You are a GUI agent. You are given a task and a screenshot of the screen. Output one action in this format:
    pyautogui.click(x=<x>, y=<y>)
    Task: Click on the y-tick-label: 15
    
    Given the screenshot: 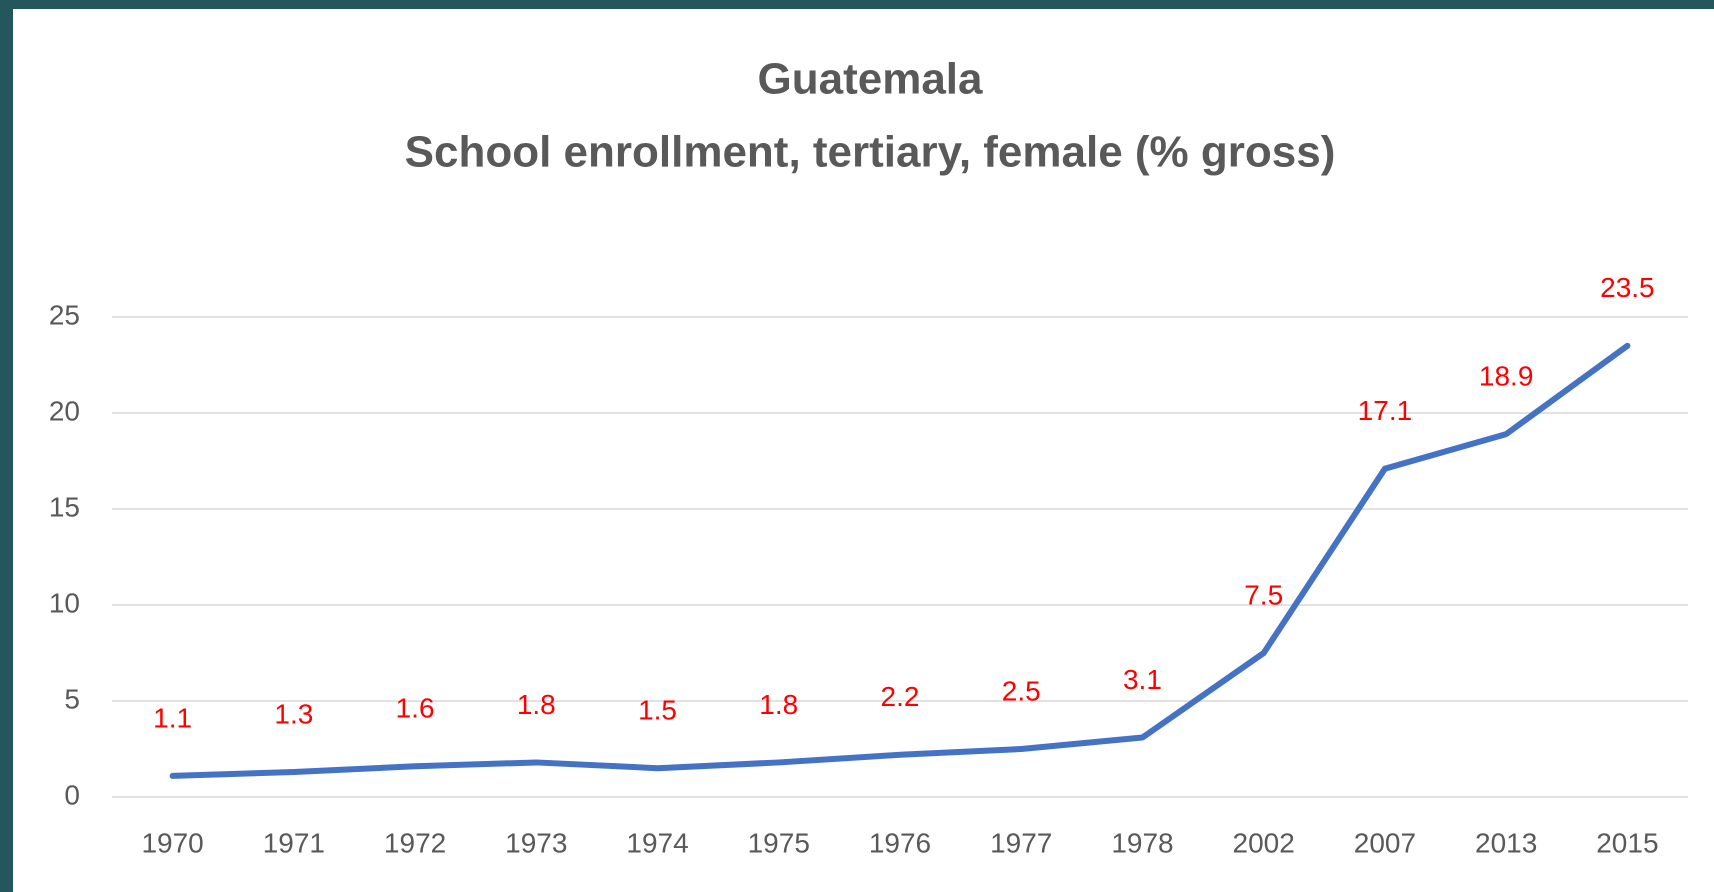 What is the action you would take?
    pyautogui.click(x=64, y=506)
    